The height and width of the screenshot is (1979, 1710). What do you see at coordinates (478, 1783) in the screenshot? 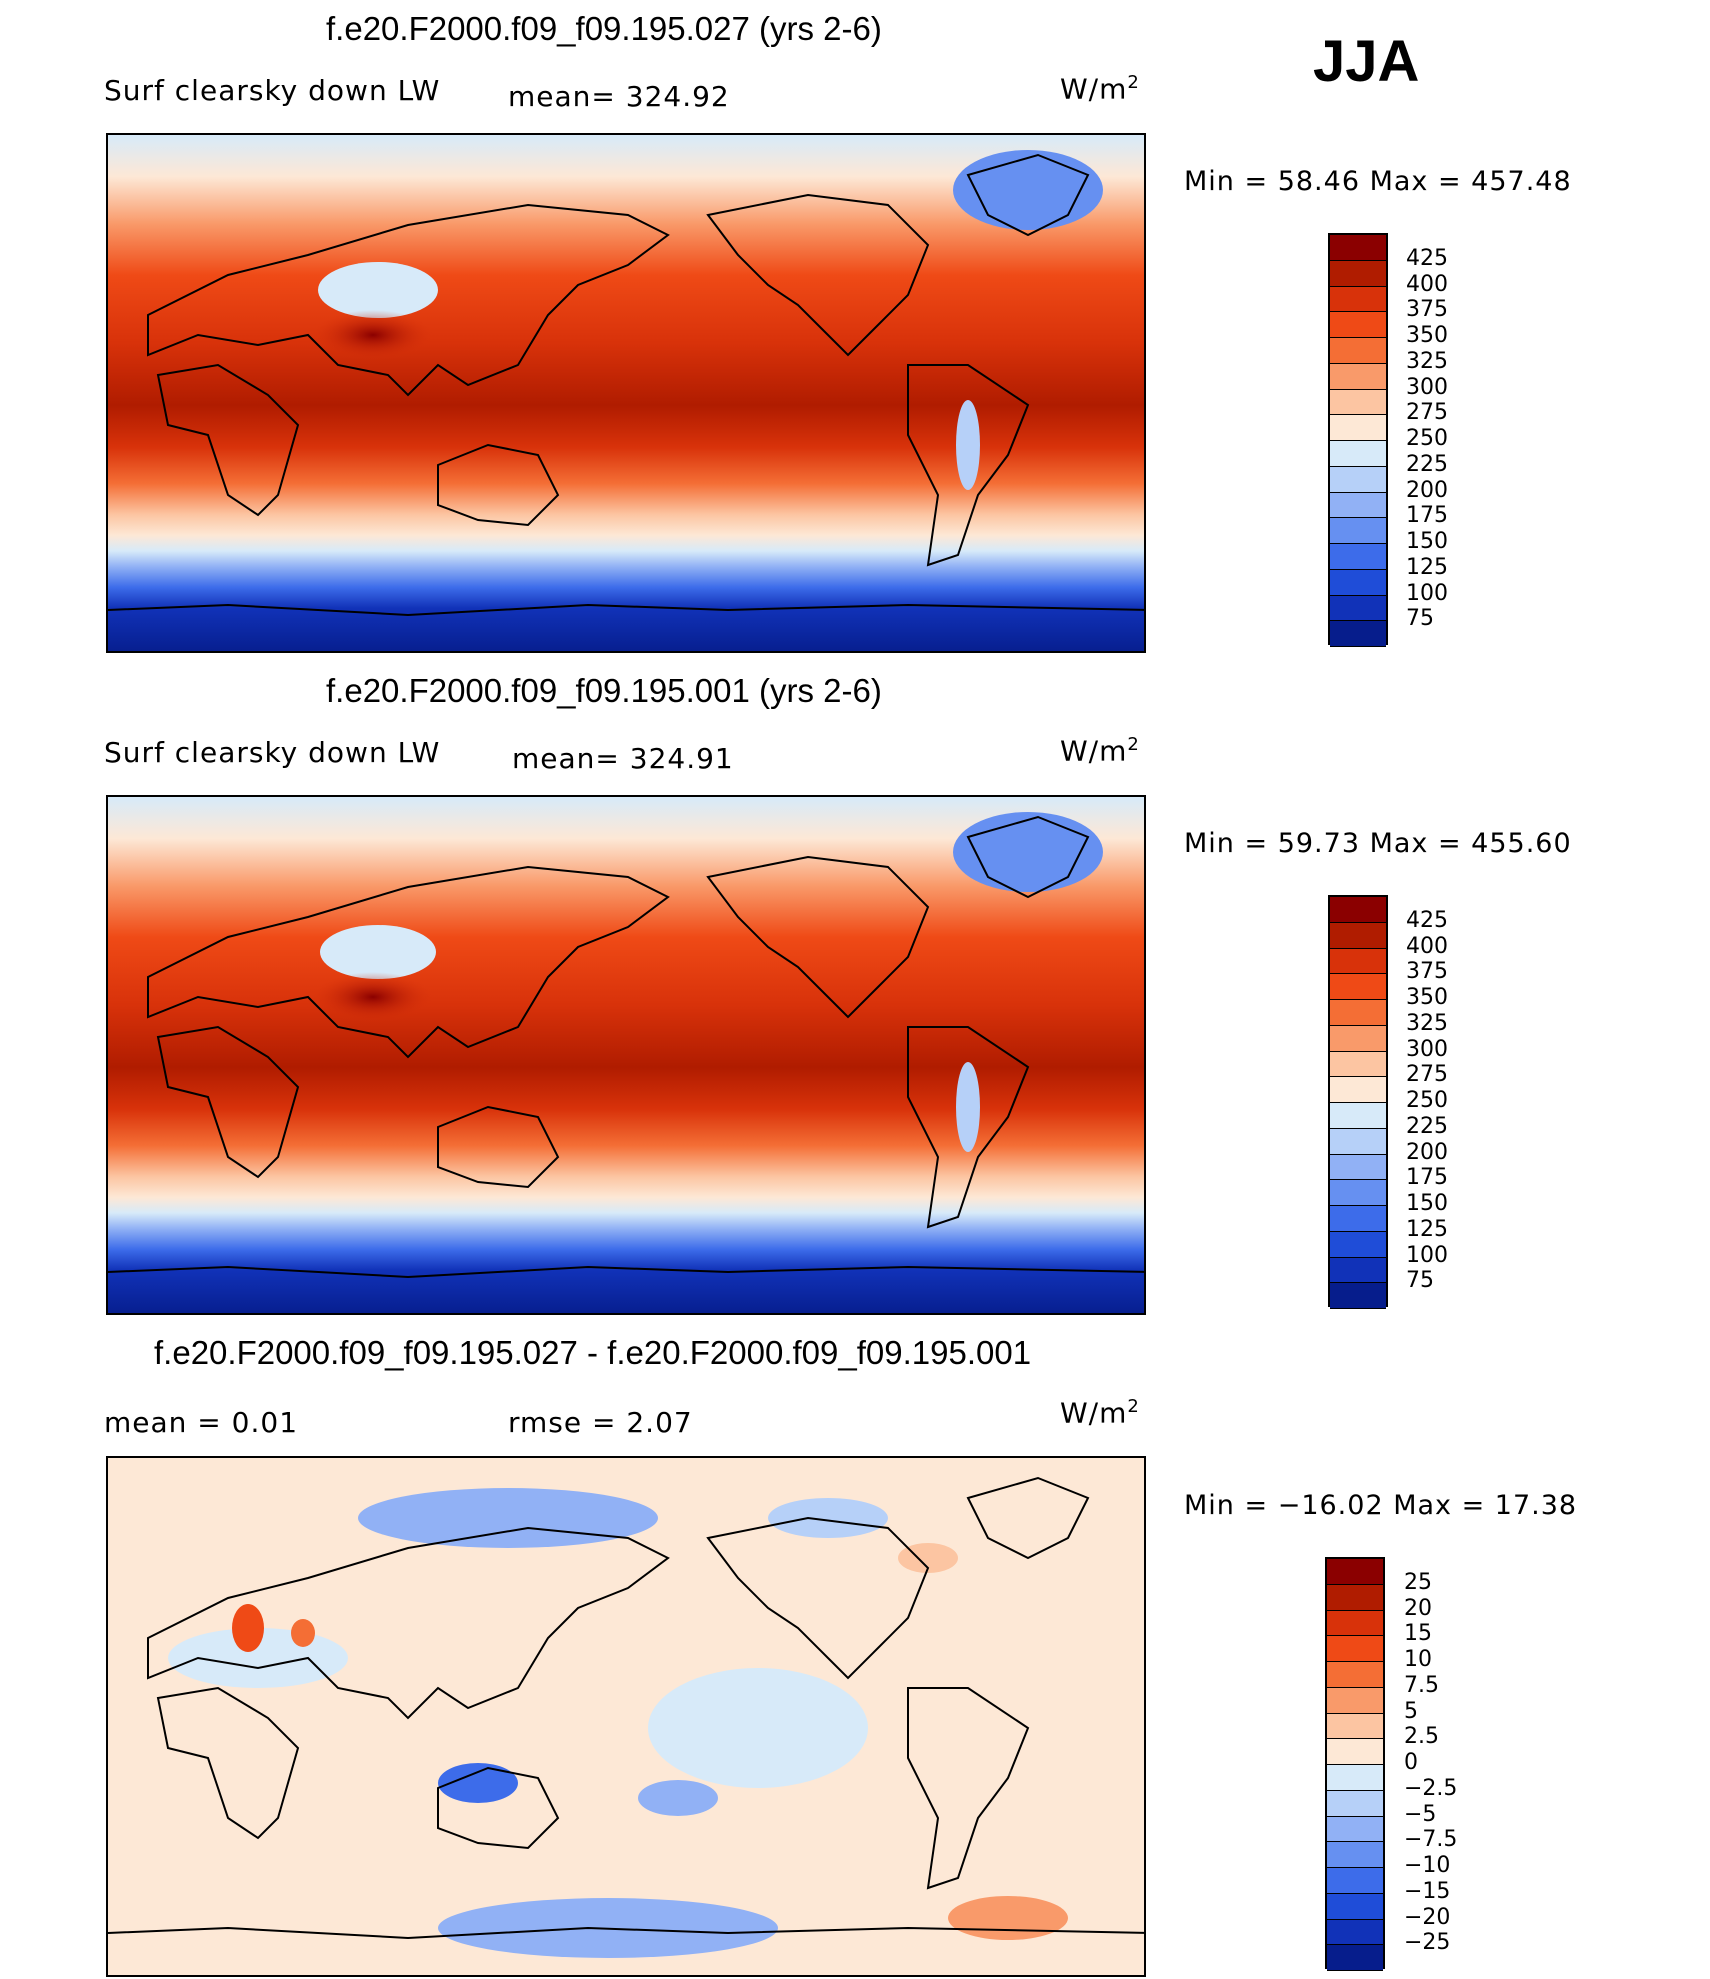
I see `australia-negative-area` at bounding box center [478, 1783].